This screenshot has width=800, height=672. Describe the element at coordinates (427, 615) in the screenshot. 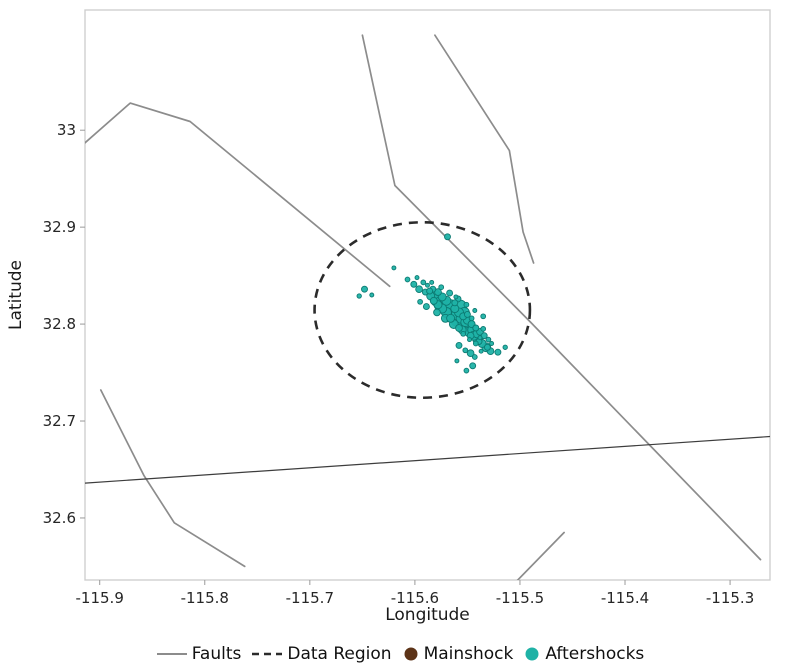

I see `x-axis-label: Longitude` at that location.